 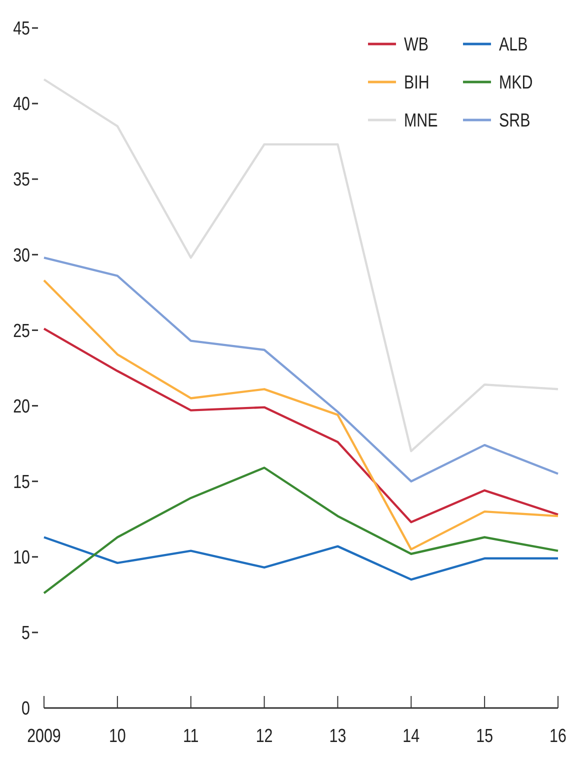 What do you see at coordinates (21, 28) in the screenshot?
I see `y-tick-label: 45` at bounding box center [21, 28].